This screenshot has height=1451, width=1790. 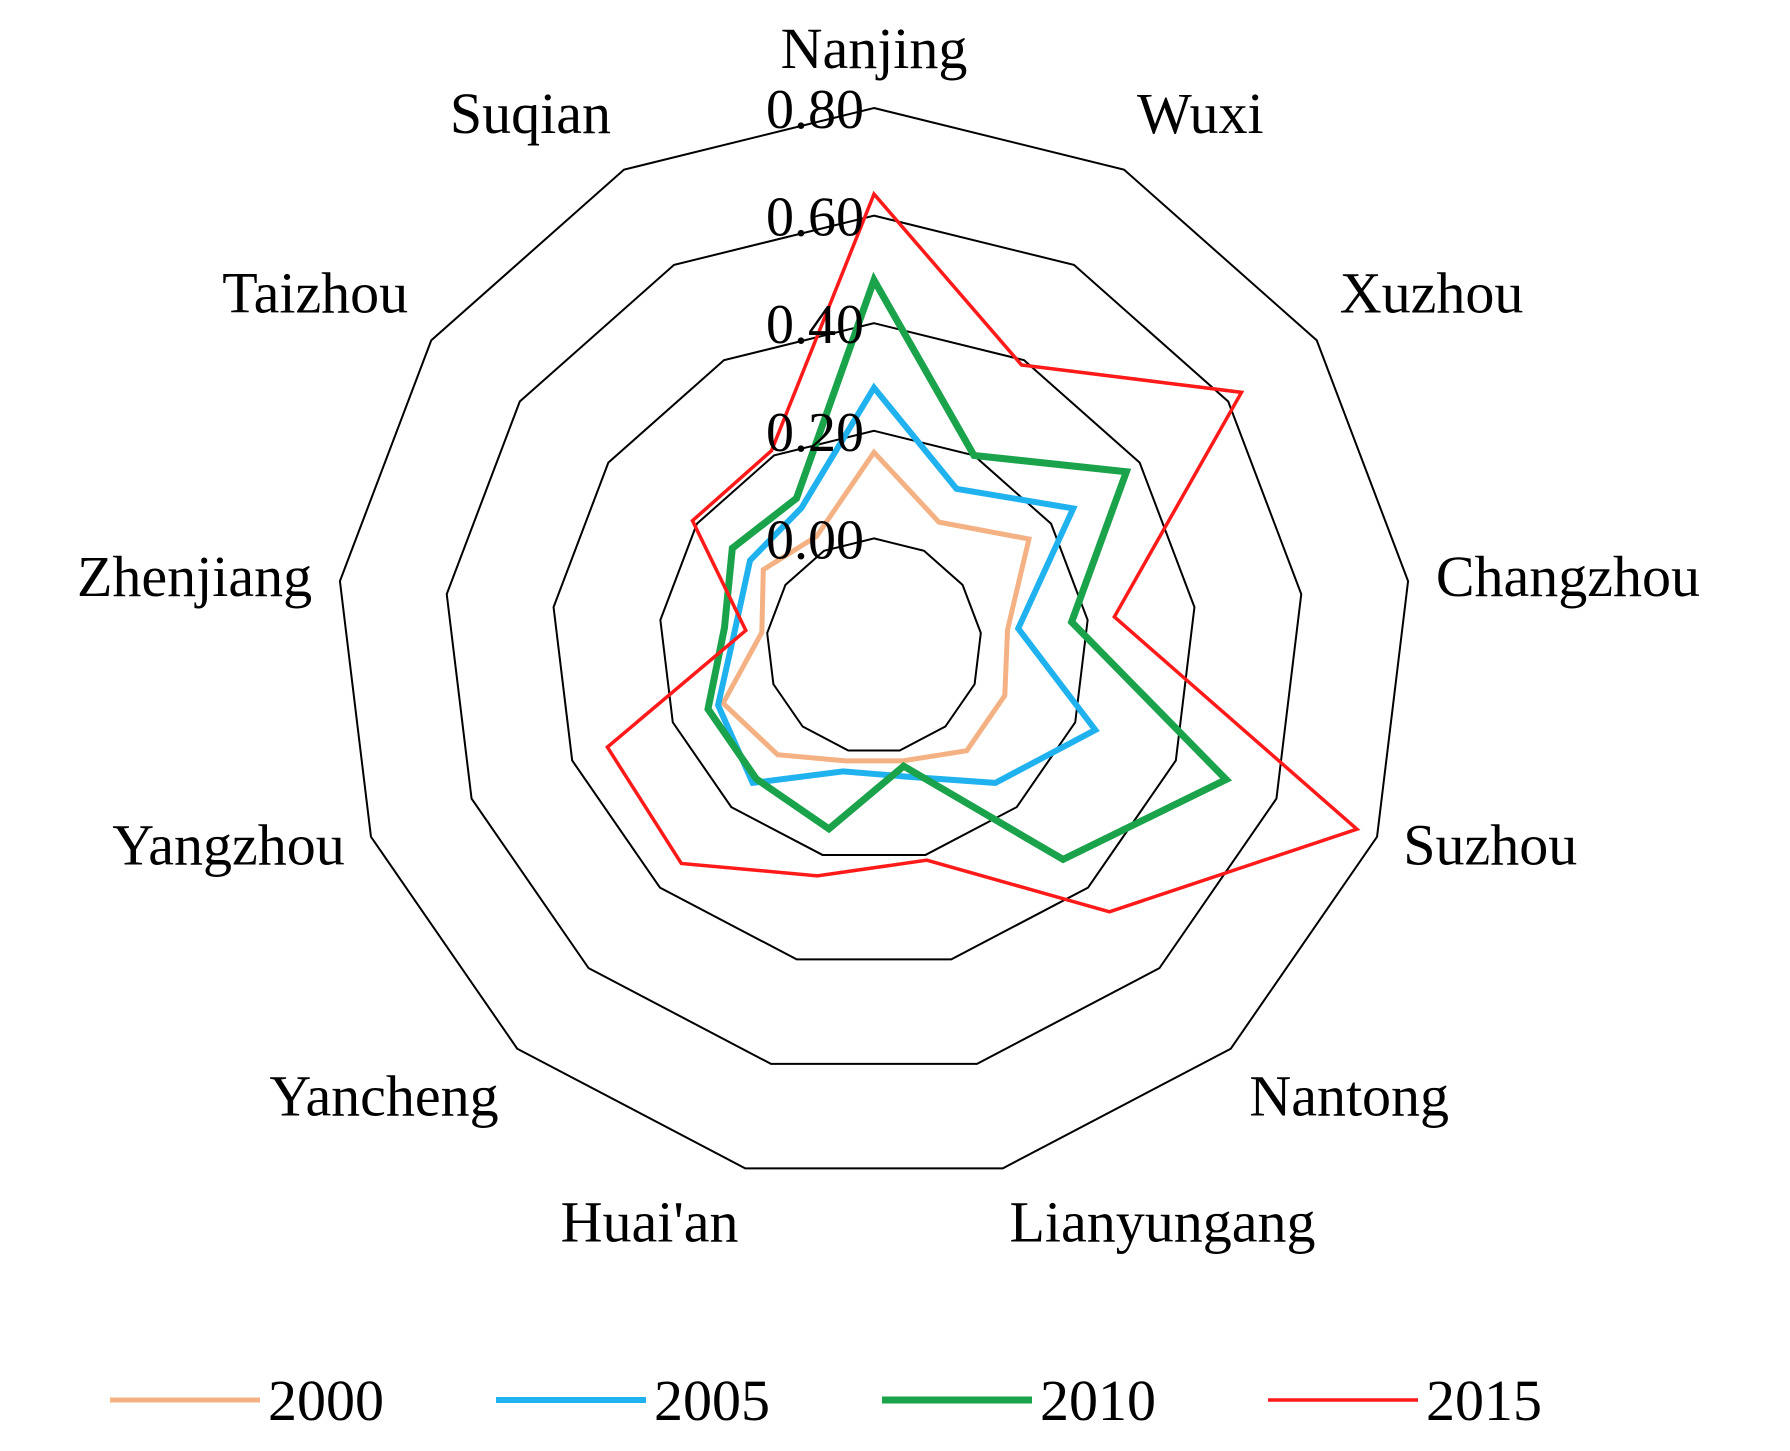 I want to click on category-label-taizhou: Taizhou, so click(x=315, y=292).